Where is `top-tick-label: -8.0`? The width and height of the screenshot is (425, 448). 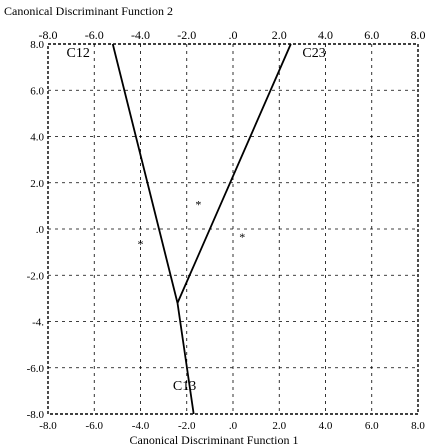
top-tick-label: -8.0 is located at coordinates (48, 35).